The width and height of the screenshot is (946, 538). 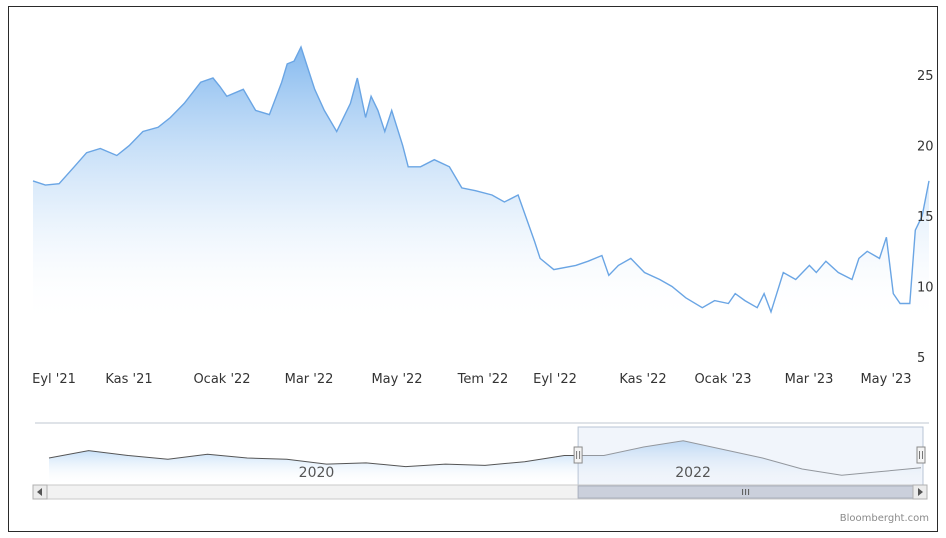 I want to click on arrow-right-icon, so click(x=920, y=492).